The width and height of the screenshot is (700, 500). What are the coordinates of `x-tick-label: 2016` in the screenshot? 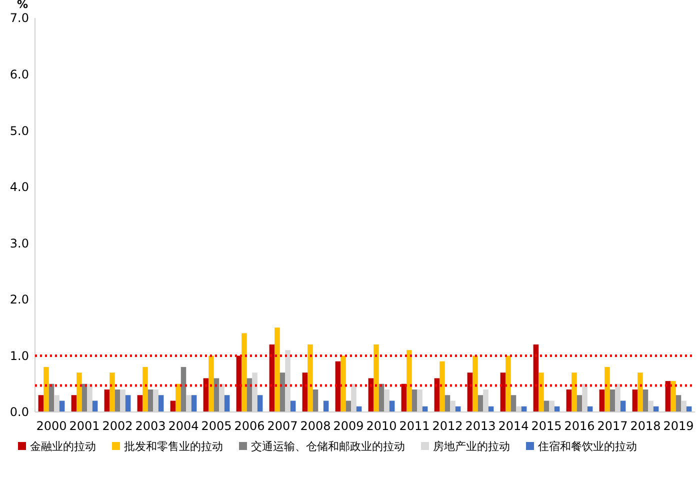 It's located at (579, 426).